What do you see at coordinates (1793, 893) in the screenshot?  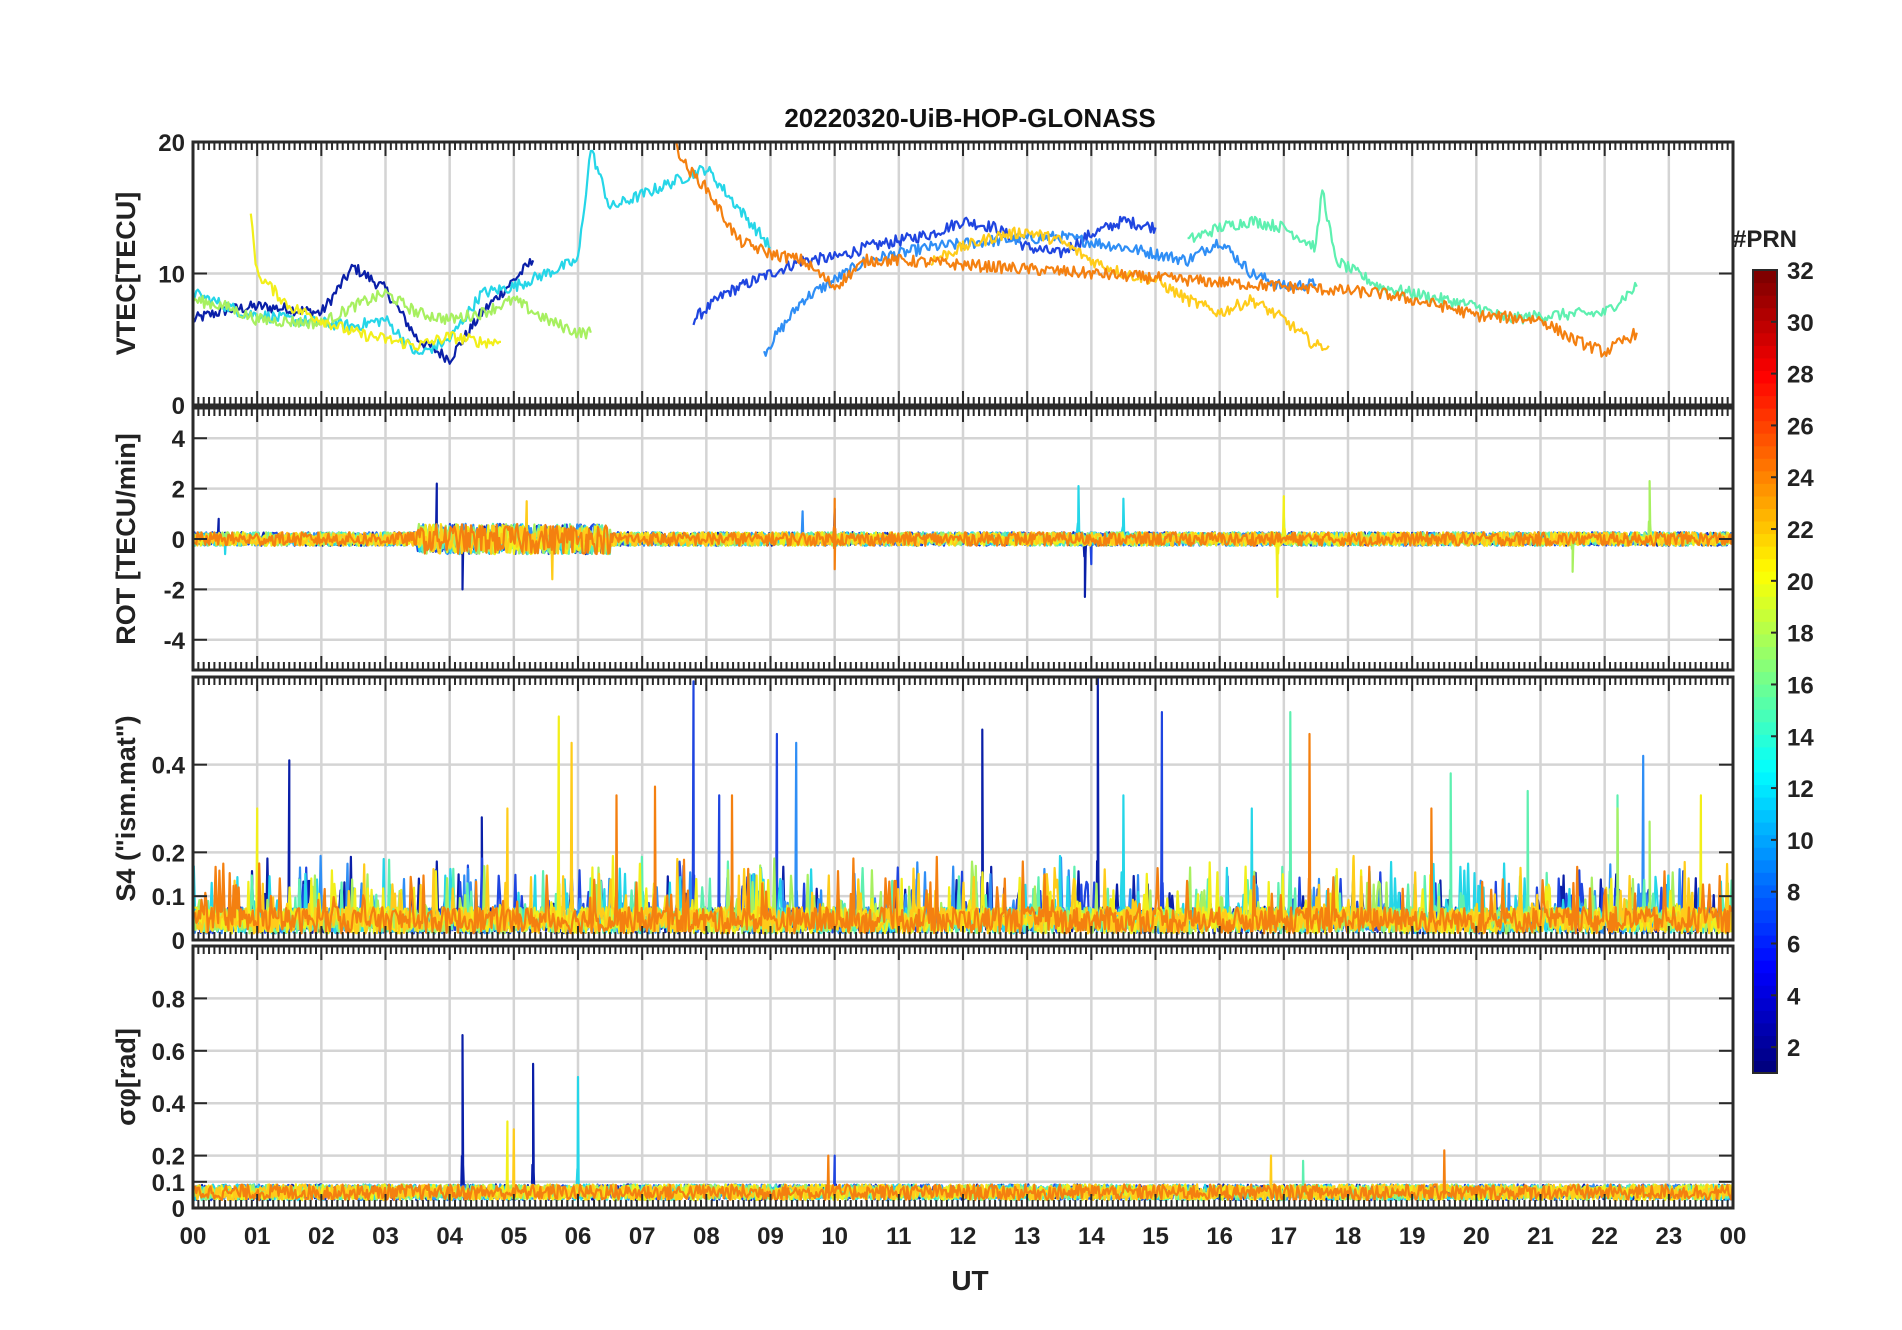 I see `colorbar-tick-label: 8` at bounding box center [1793, 893].